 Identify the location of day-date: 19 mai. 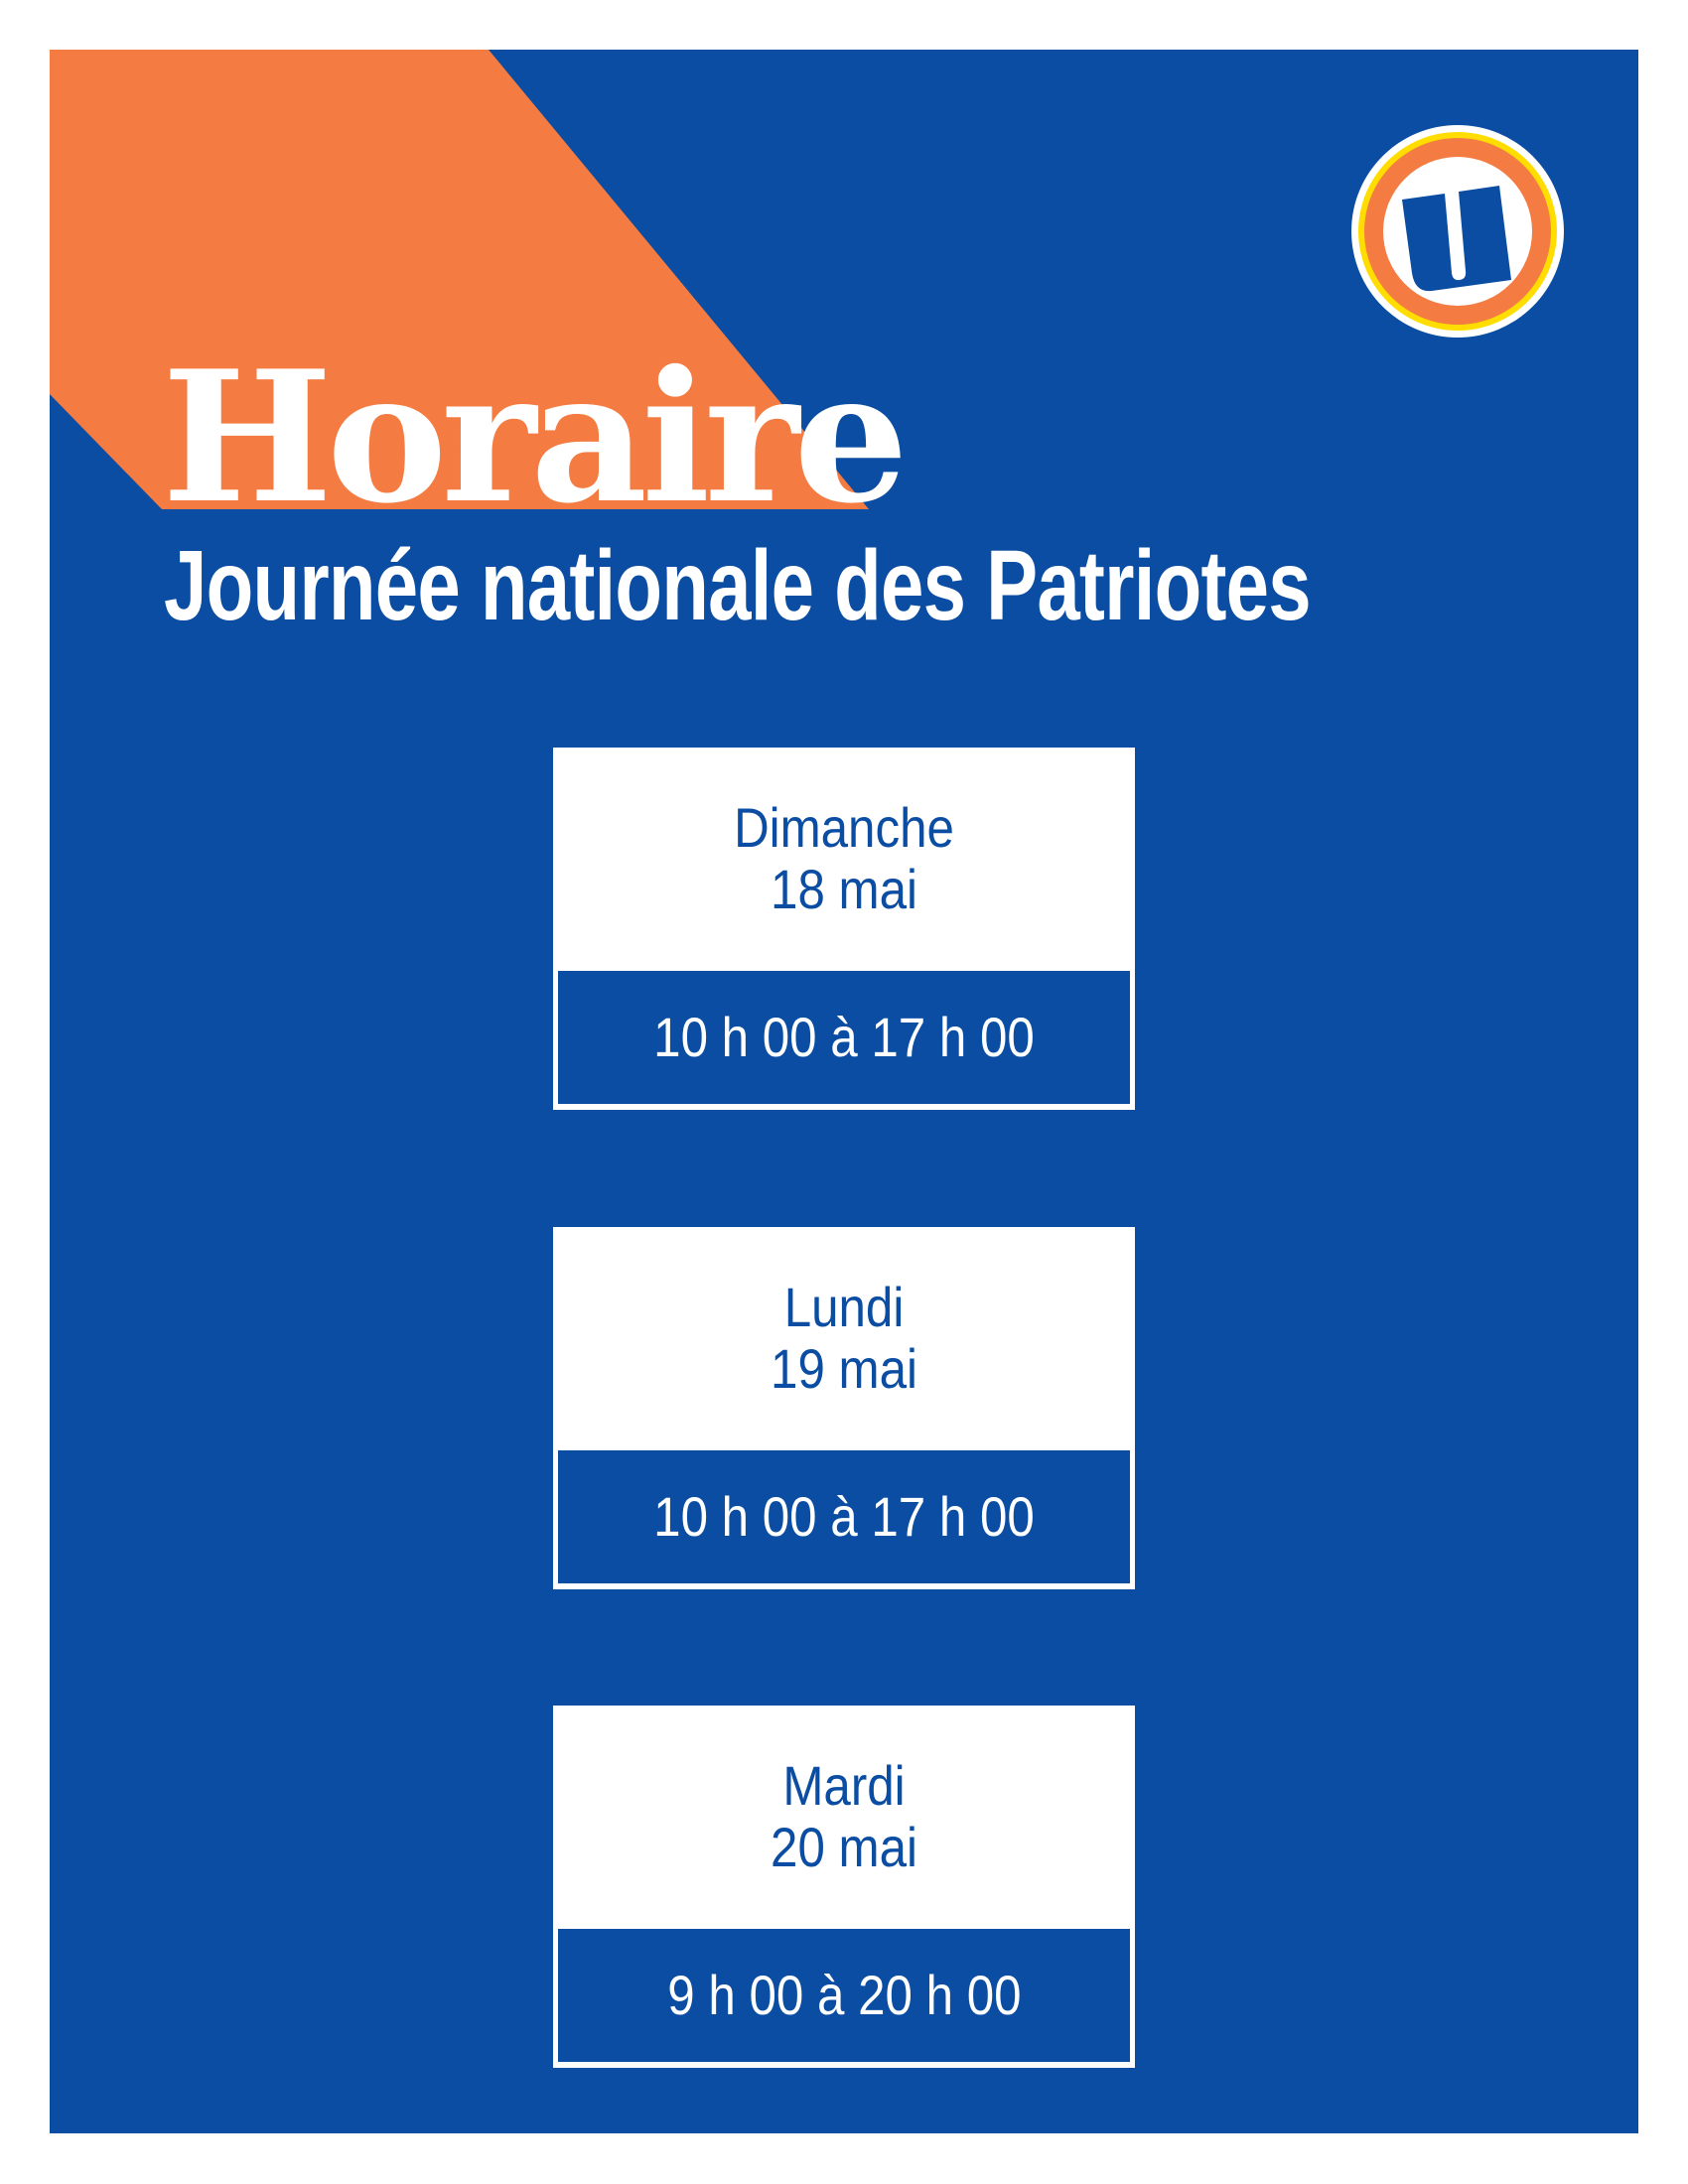
(844, 1368).